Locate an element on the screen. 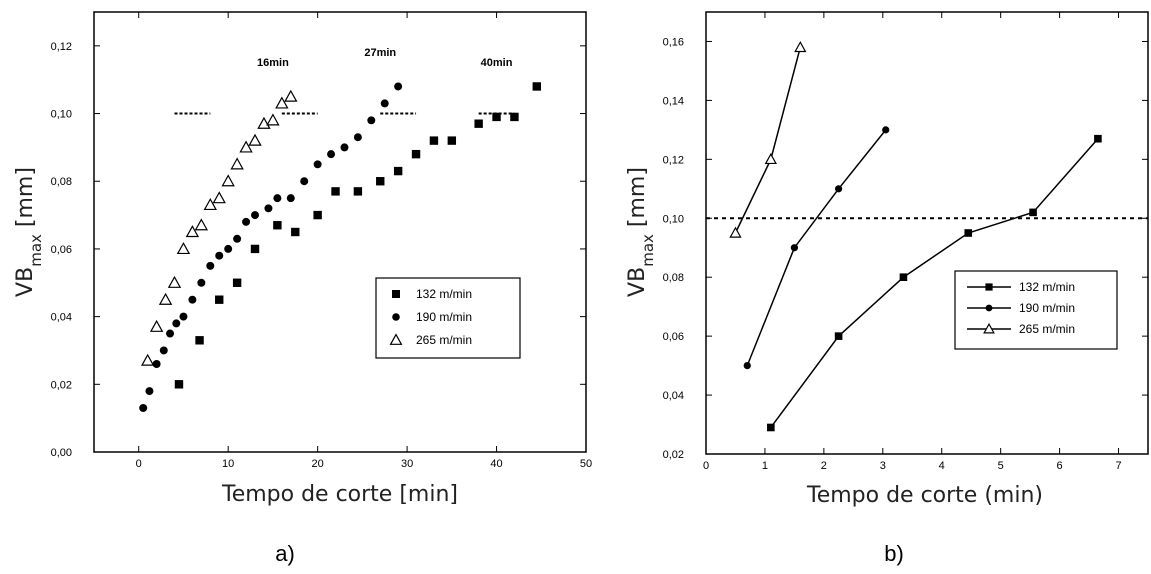 The height and width of the screenshot is (574, 1151). legend-label: 190 m/min is located at coordinates (1047, 308).